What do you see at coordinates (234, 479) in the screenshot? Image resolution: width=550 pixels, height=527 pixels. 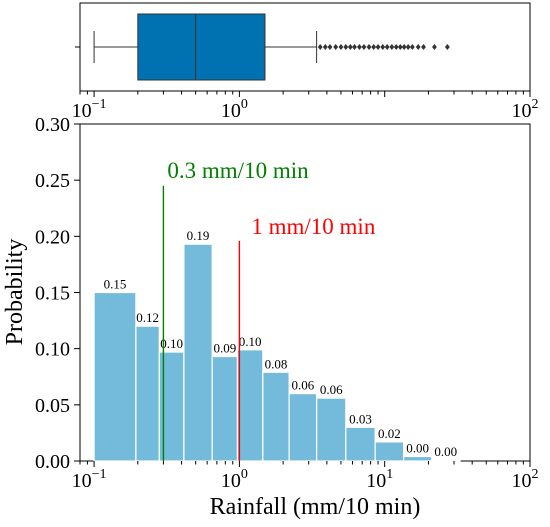 I see `x-tick-label: 10⁰` at bounding box center [234, 479].